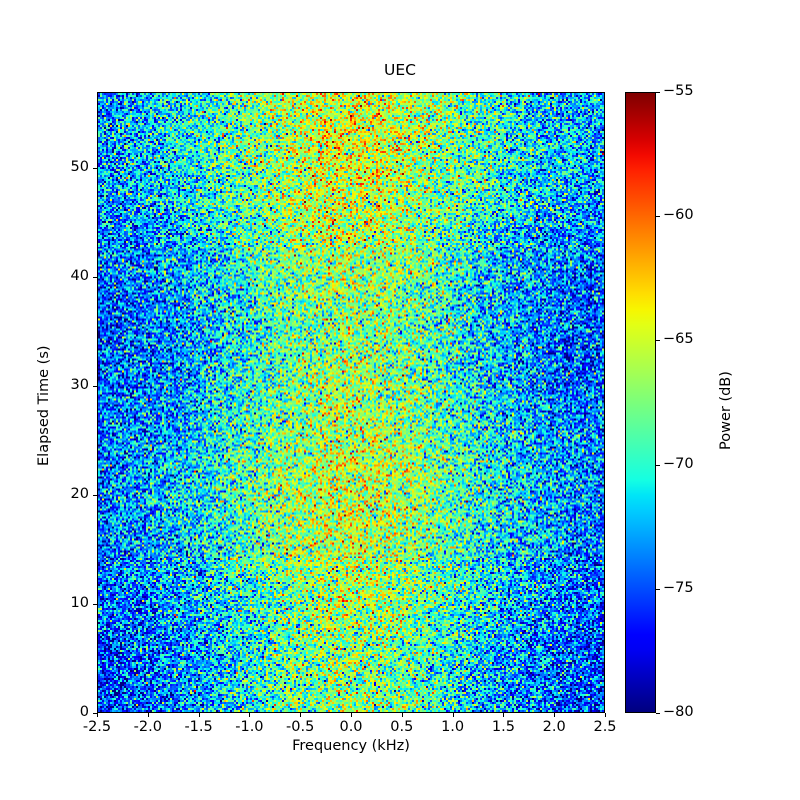 The width and height of the screenshot is (800, 800). Describe the element at coordinates (678, 587) in the screenshot. I see `colorbar-tick-label: −75` at that location.